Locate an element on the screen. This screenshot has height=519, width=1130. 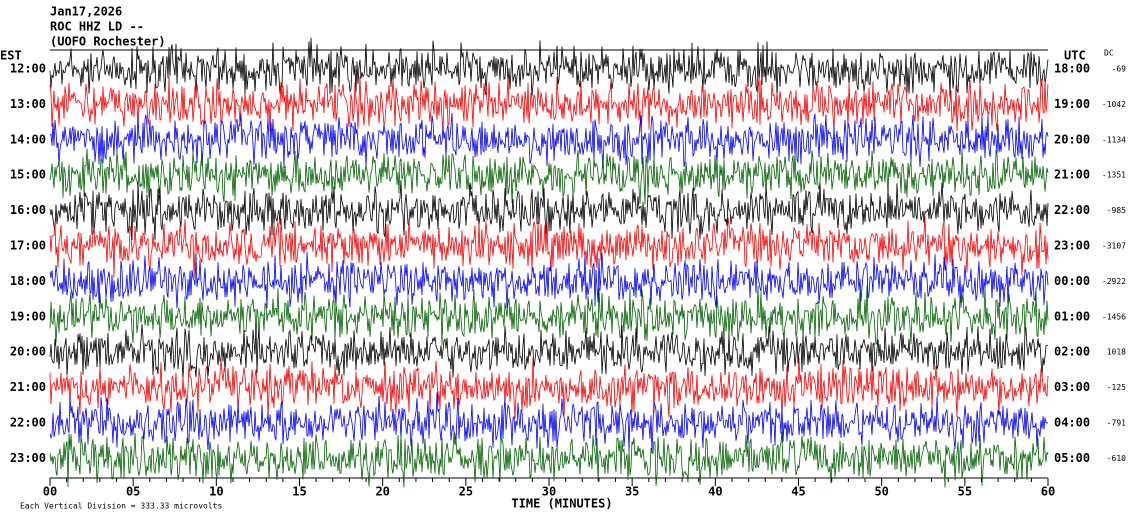
utc-label: 04:00 is located at coordinates (1072, 423).